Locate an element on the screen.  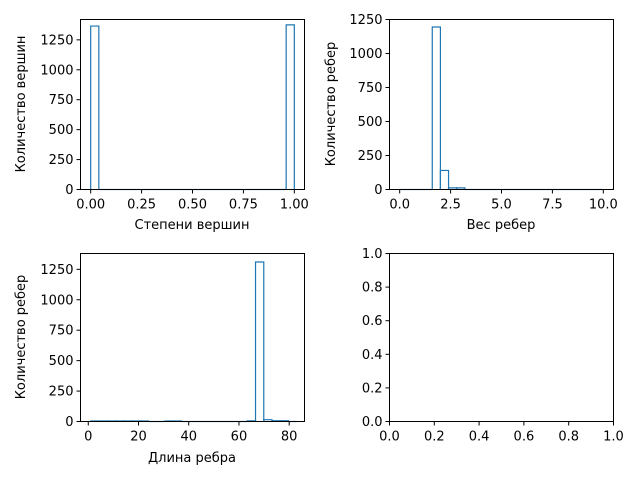
subplot-1-xtick-label-0: 0.00 is located at coordinates (90, 205).